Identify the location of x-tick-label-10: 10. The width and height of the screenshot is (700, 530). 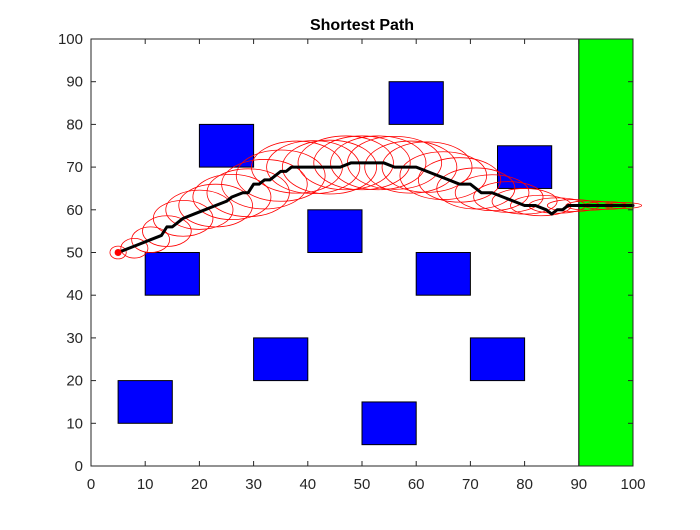
(145, 484).